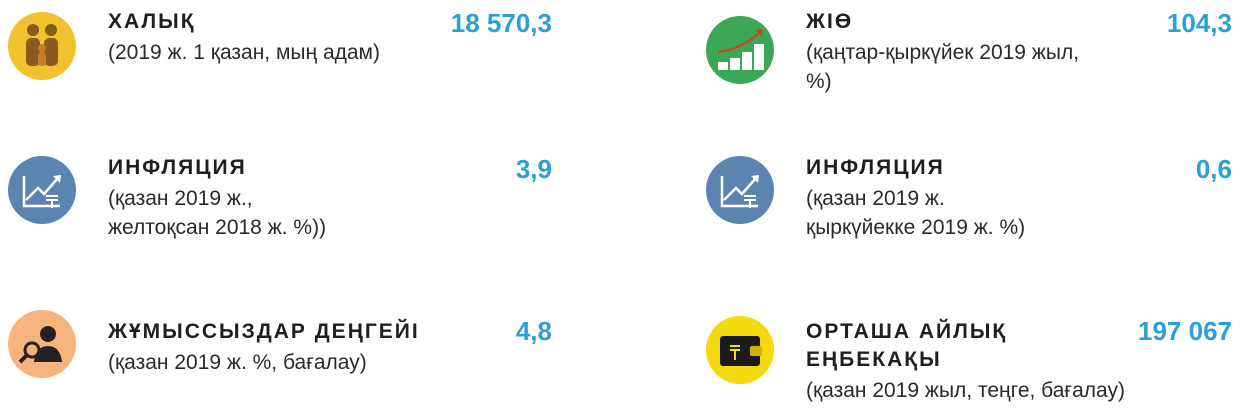  I want to click on icon-salary, so click(740, 350).